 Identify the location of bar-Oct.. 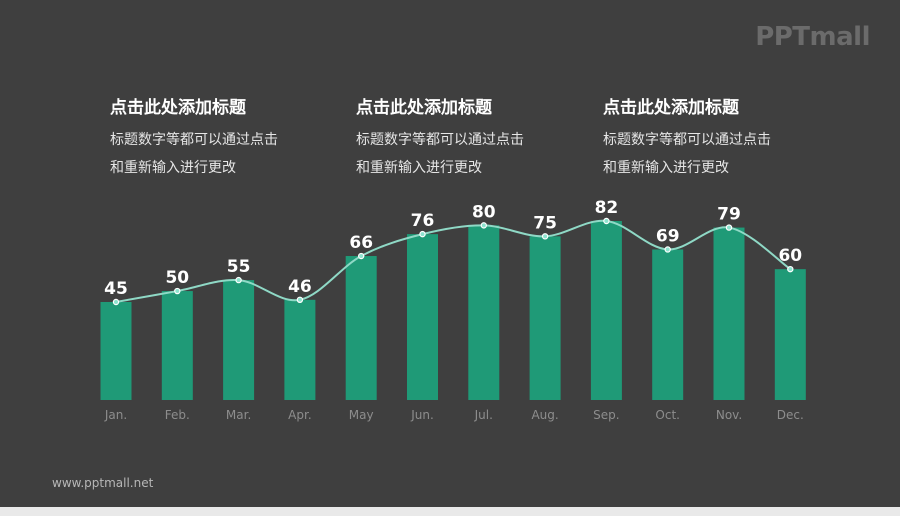
(668, 324).